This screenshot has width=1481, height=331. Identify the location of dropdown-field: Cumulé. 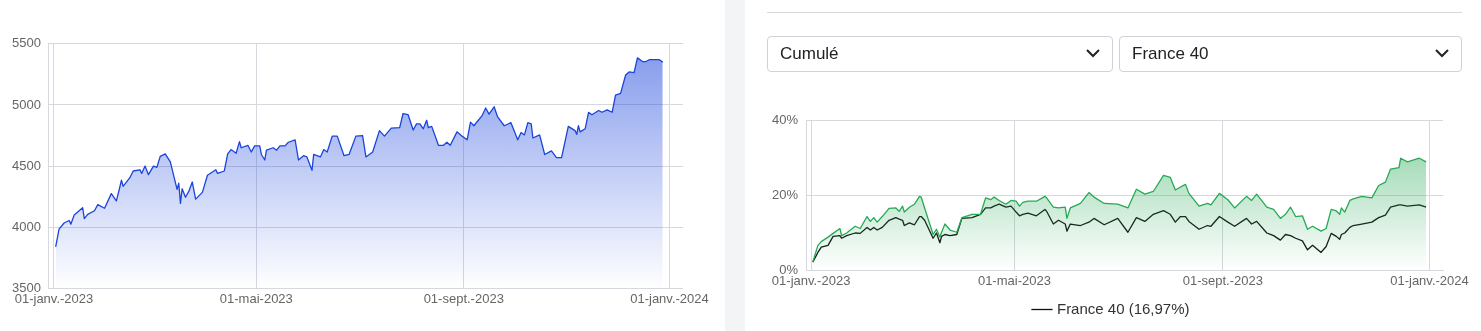
(940, 54).